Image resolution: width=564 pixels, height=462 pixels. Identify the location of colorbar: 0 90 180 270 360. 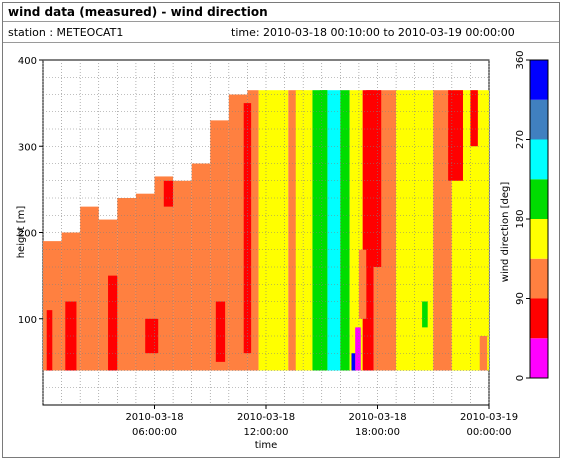
(532, 215).